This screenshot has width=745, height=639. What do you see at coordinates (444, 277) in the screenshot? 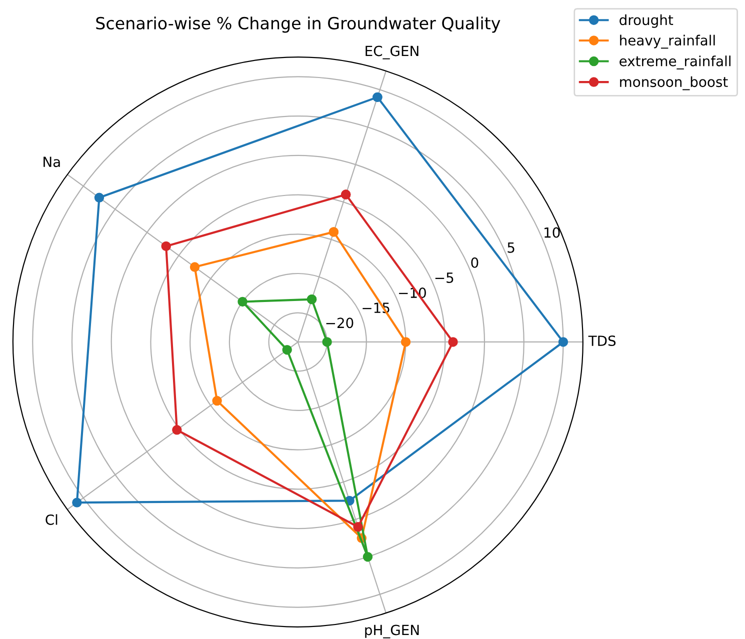
I see `y-tick-label: −5` at bounding box center [444, 277].